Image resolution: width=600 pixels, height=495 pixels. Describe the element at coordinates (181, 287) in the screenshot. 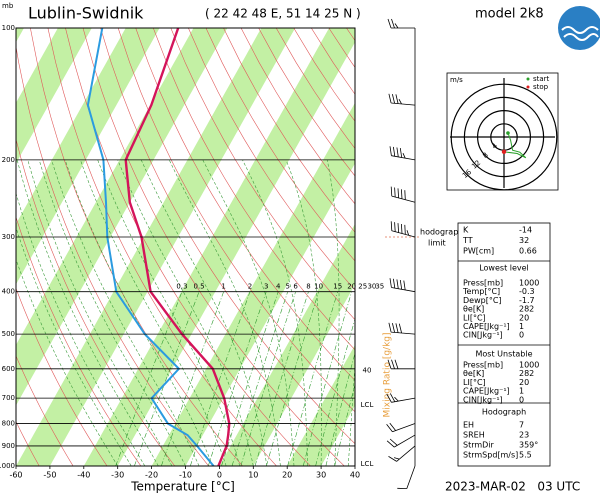

I see `mixing-ratio-tick-label: 0.3` at that location.